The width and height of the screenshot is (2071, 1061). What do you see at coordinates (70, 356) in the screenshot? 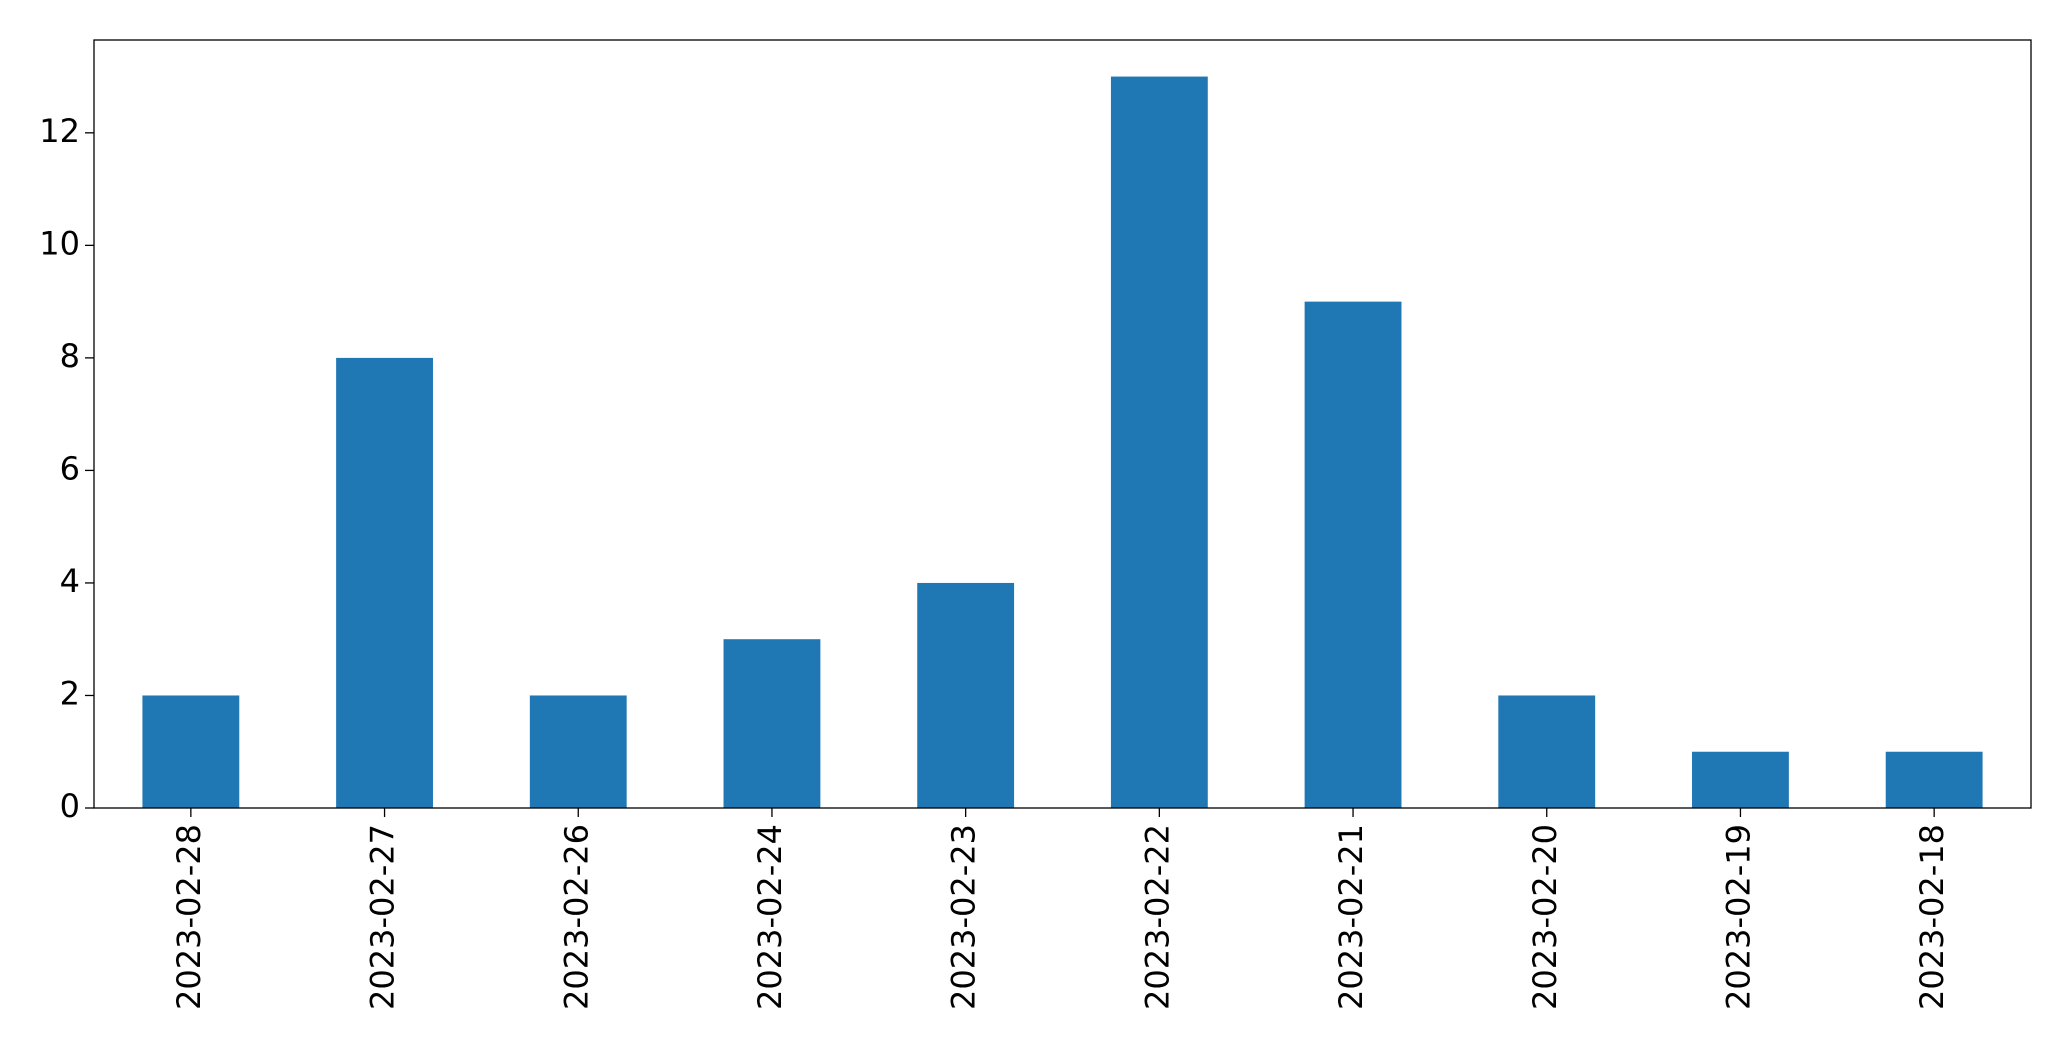
I see `y-tick-label: 8` at bounding box center [70, 356].